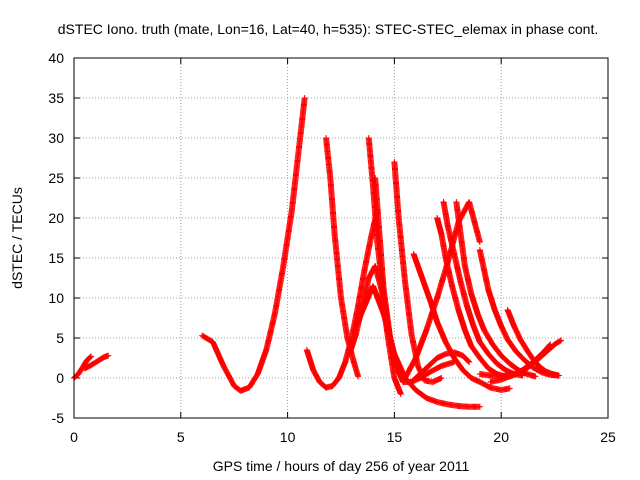  What do you see at coordinates (56, 58) in the screenshot?
I see `y-tick-label: 40` at bounding box center [56, 58].